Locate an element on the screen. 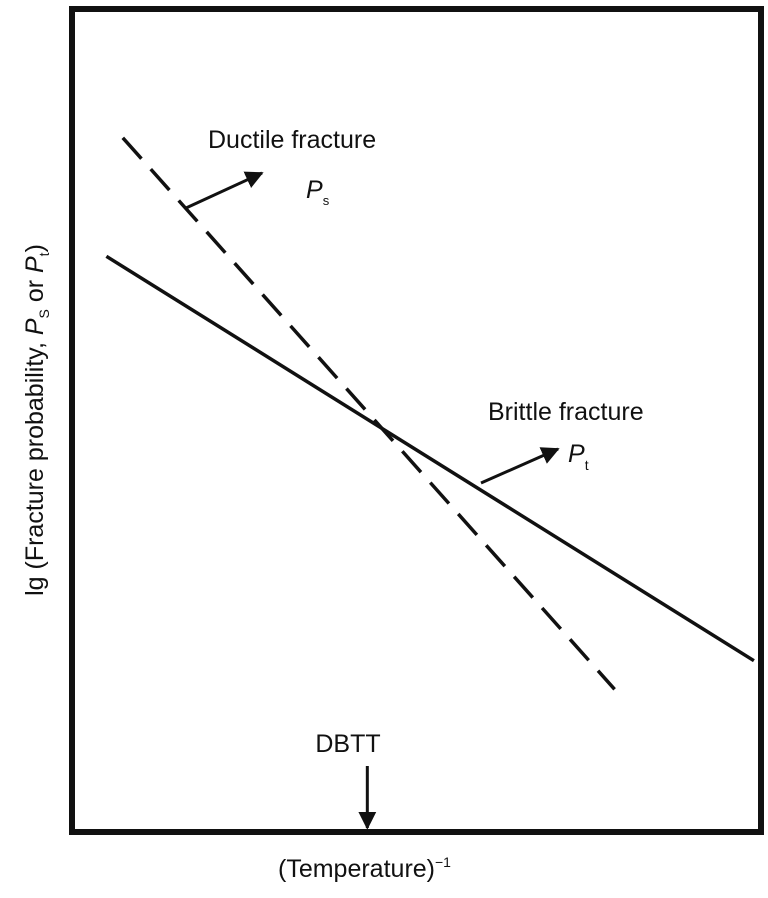 This screenshot has width=768, height=898. brittle-arrow is located at coordinates (520, 466).